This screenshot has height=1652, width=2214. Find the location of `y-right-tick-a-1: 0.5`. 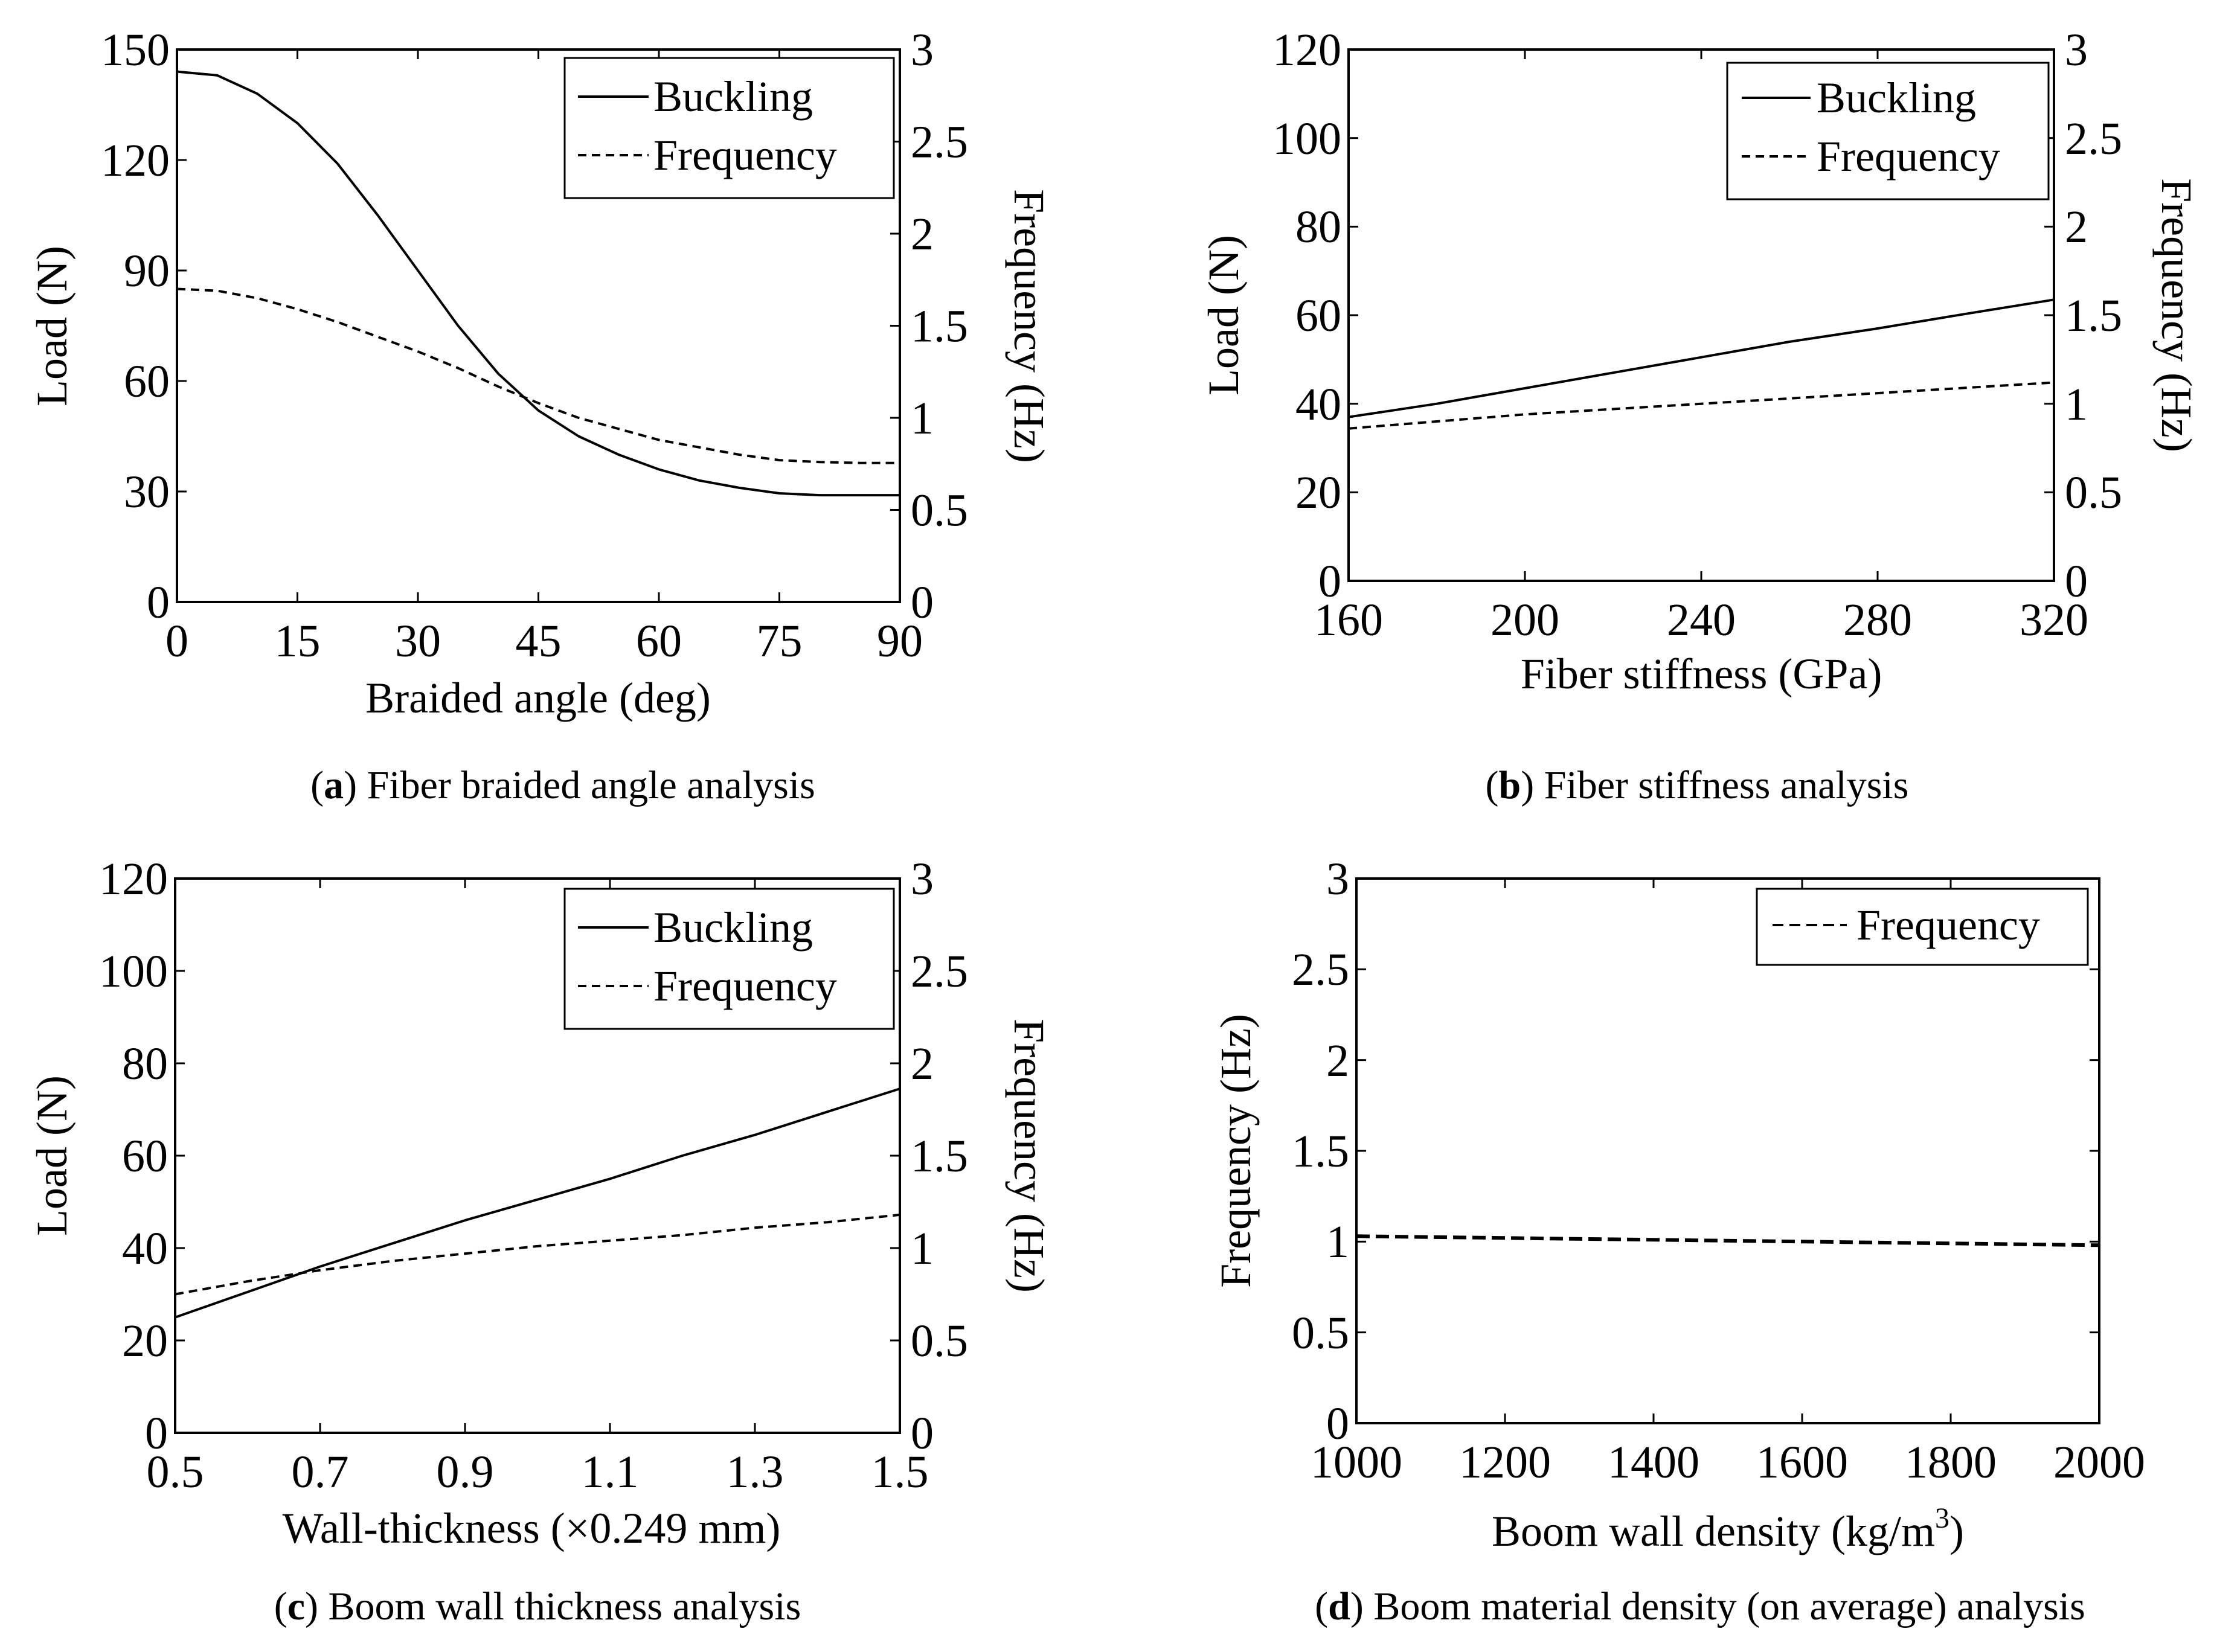

y-right-tick-a-1: 0.5 is located at coordinates (940, 510).